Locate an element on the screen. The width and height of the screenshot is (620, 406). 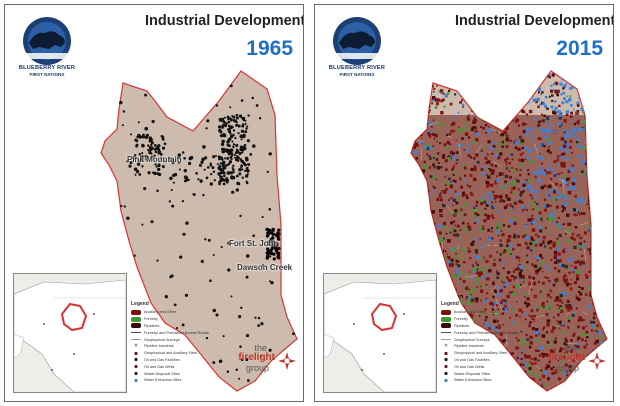
place-label-fort-st-john: Fort St. John is located at coordinates (254, 243).